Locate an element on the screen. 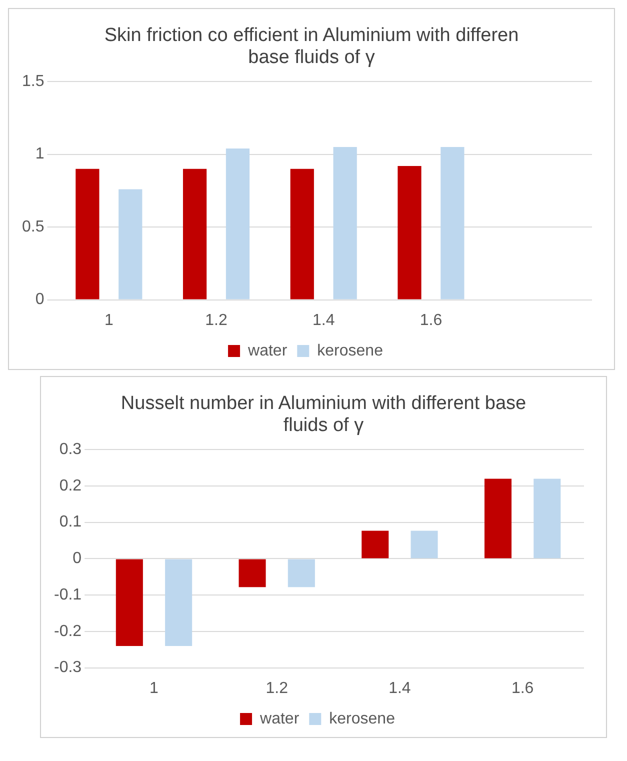  y-tick-label: -0.3 is located at coordinates (68, 667).